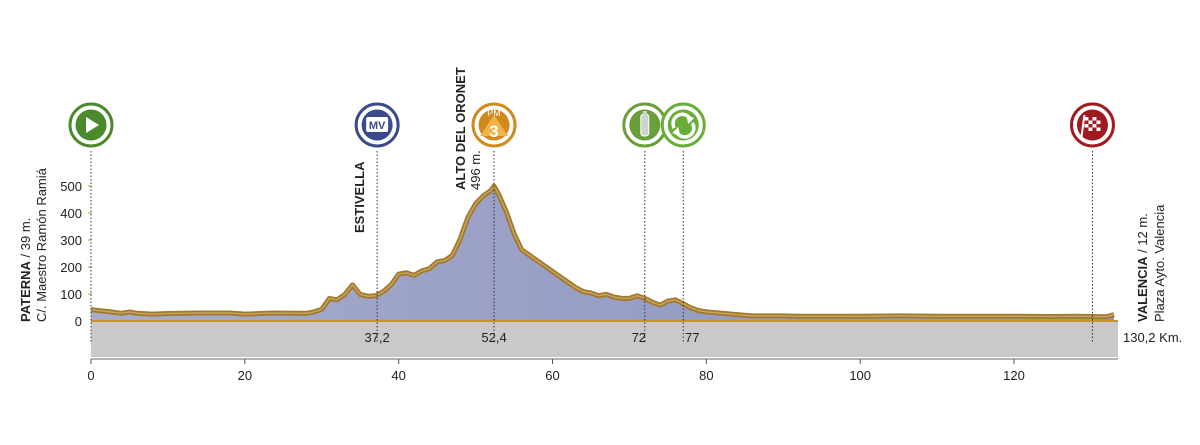 The height and width of the screenshot is (445, 1200). Describe the element at coordinates (1159, 263) in the screenshot. I see `finish-place-label: Plaza Ayto. Valencia` at that location.